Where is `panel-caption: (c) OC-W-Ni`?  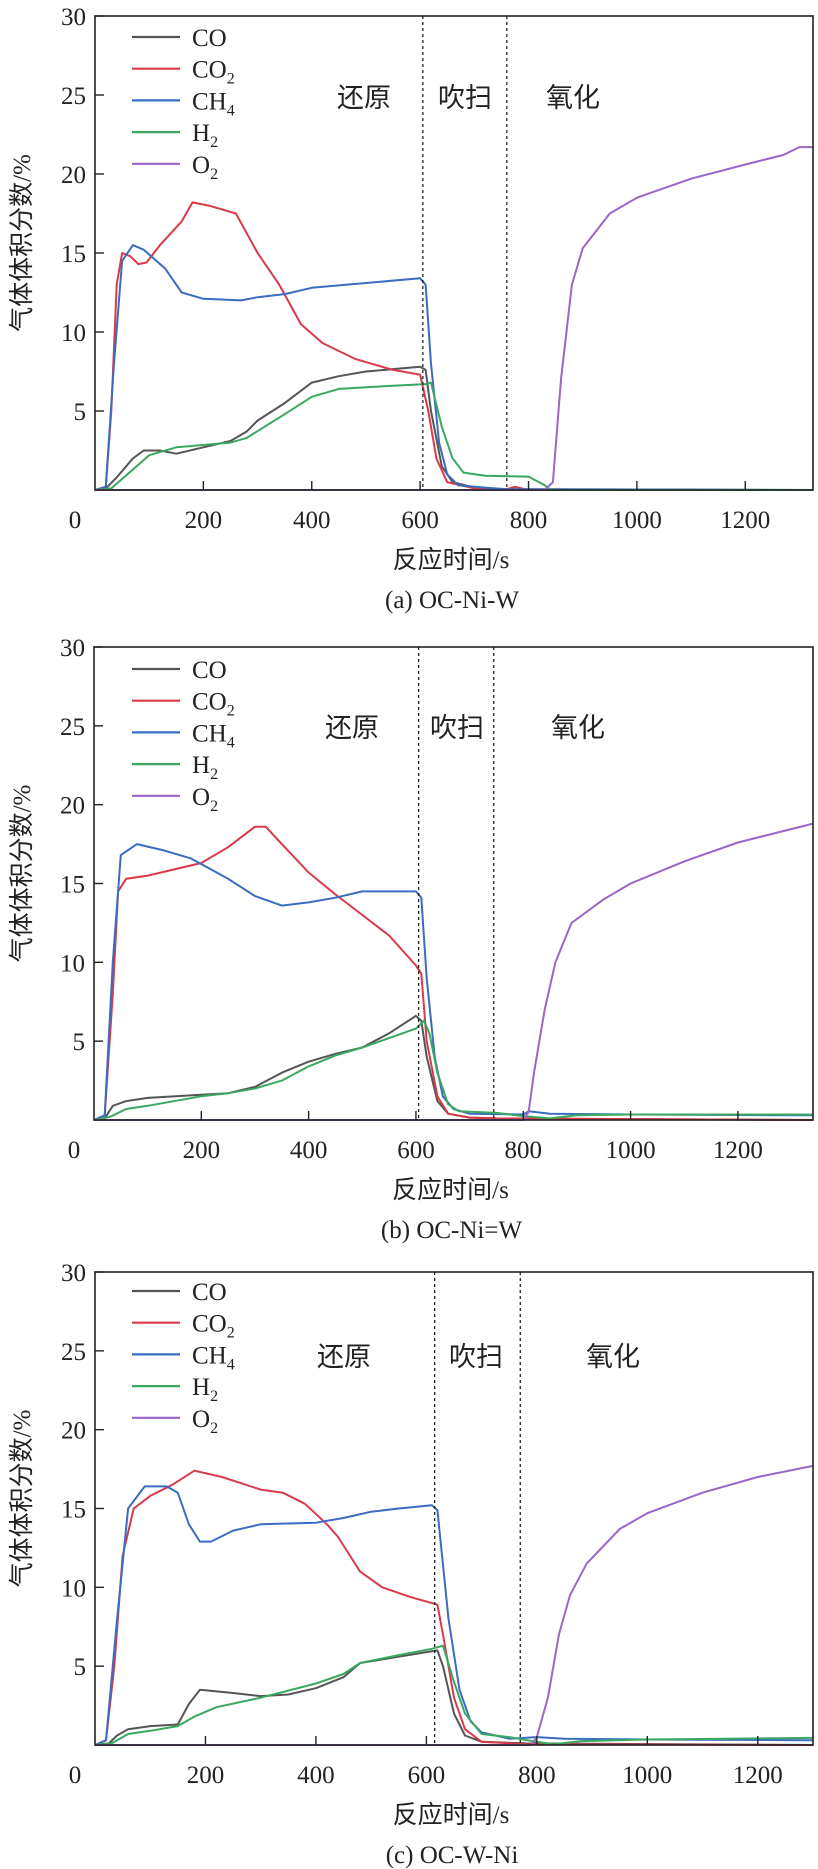
panel-caption: (c) OC-W-Ni is located at coordinates (452, 1855).